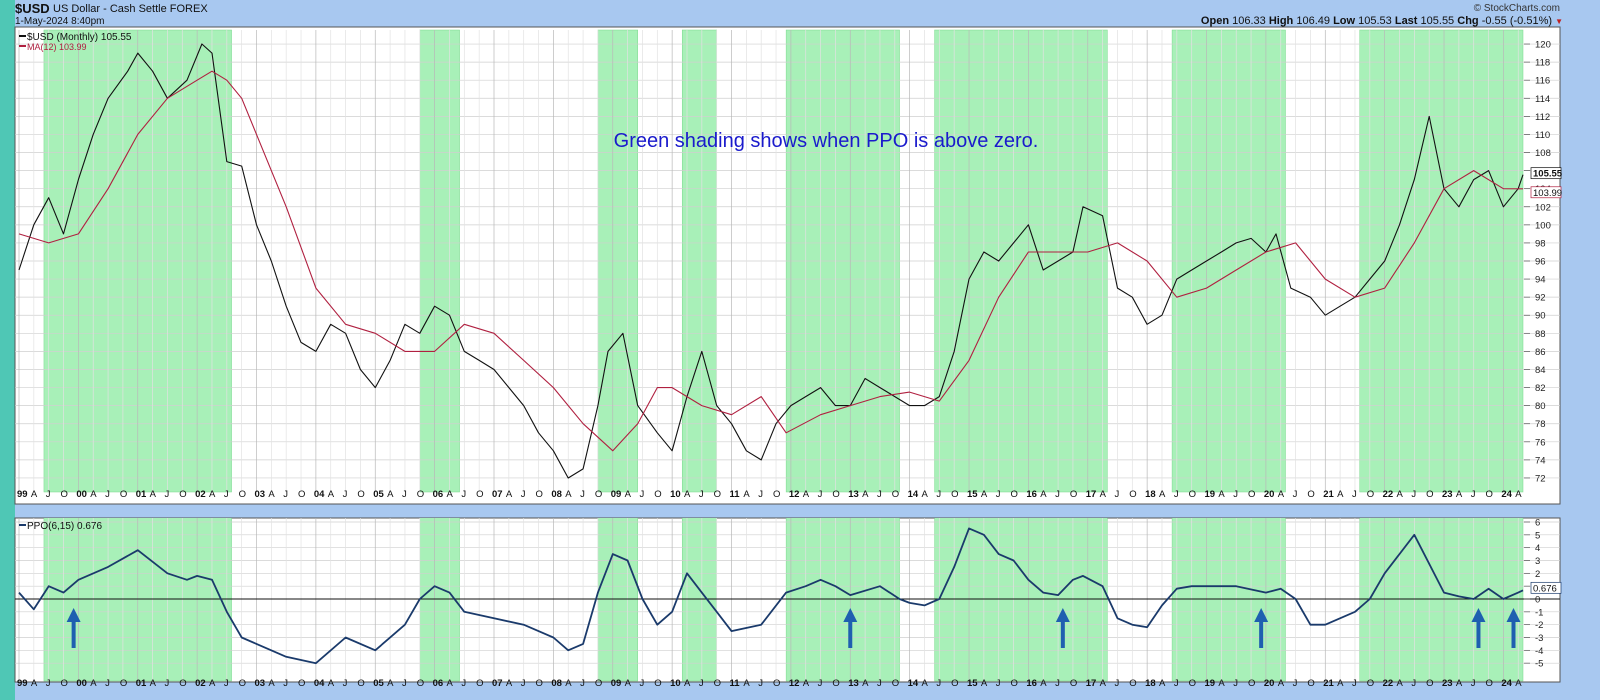 This screenshot has width=1600, height=700. What do you see at coordinates (1328, 494) in the screenshot?
I see `top-x-tick-label: 21` at bounding box center [1328, 494].